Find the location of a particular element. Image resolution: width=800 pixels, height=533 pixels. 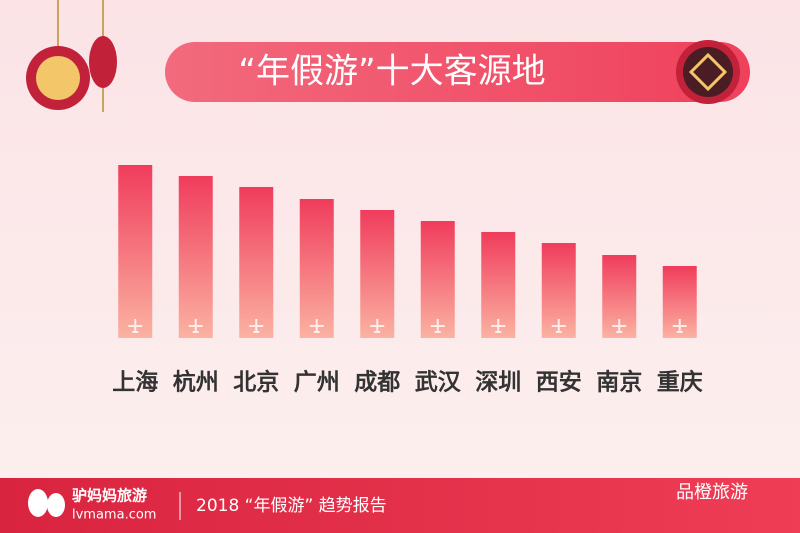

footer-brand: 驴妈妈旅游 is located at coordinates (109, 496).